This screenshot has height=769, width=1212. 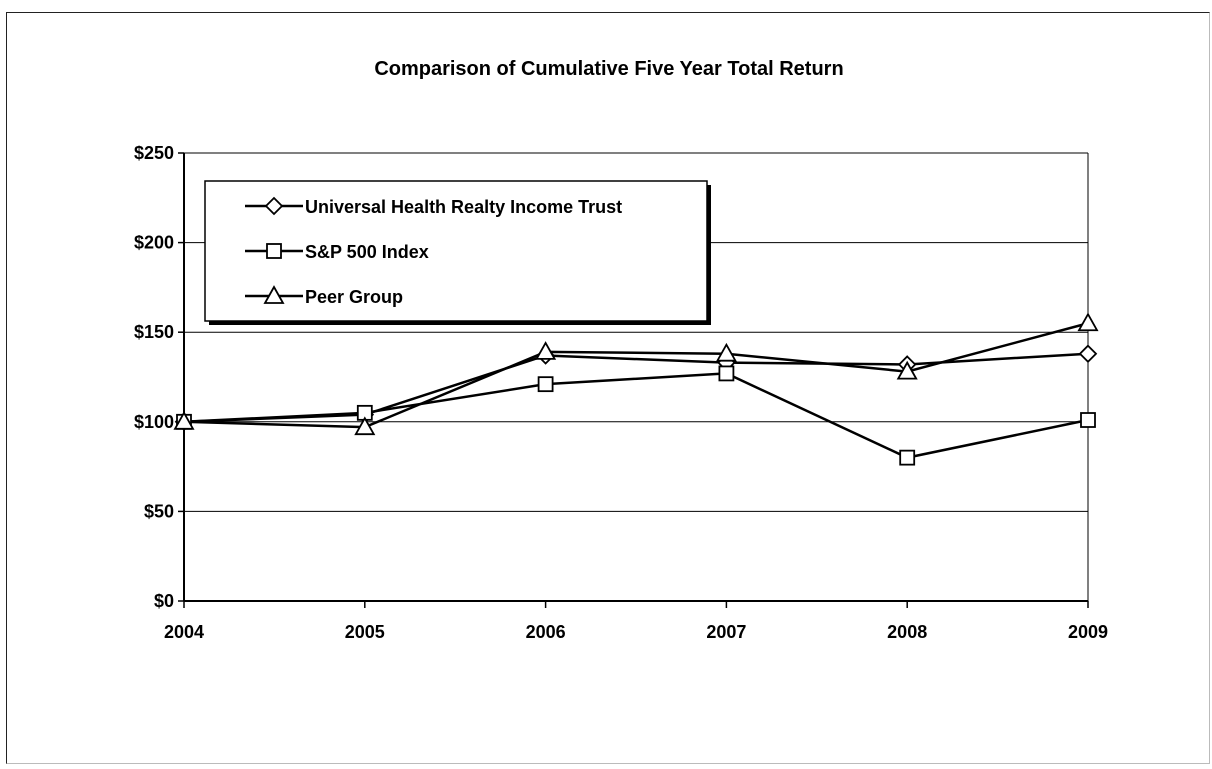 I want to click on y-tick-label: $50, so click(x=159, y=511).